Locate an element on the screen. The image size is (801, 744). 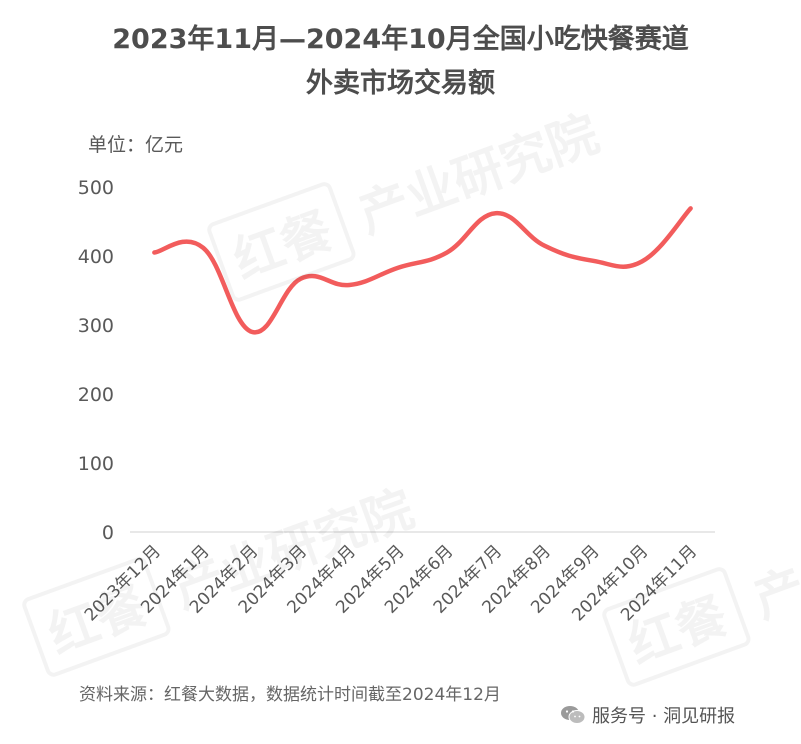
chart-title-line2: 外卖市场交易额 is located at coordinates (400, 83).